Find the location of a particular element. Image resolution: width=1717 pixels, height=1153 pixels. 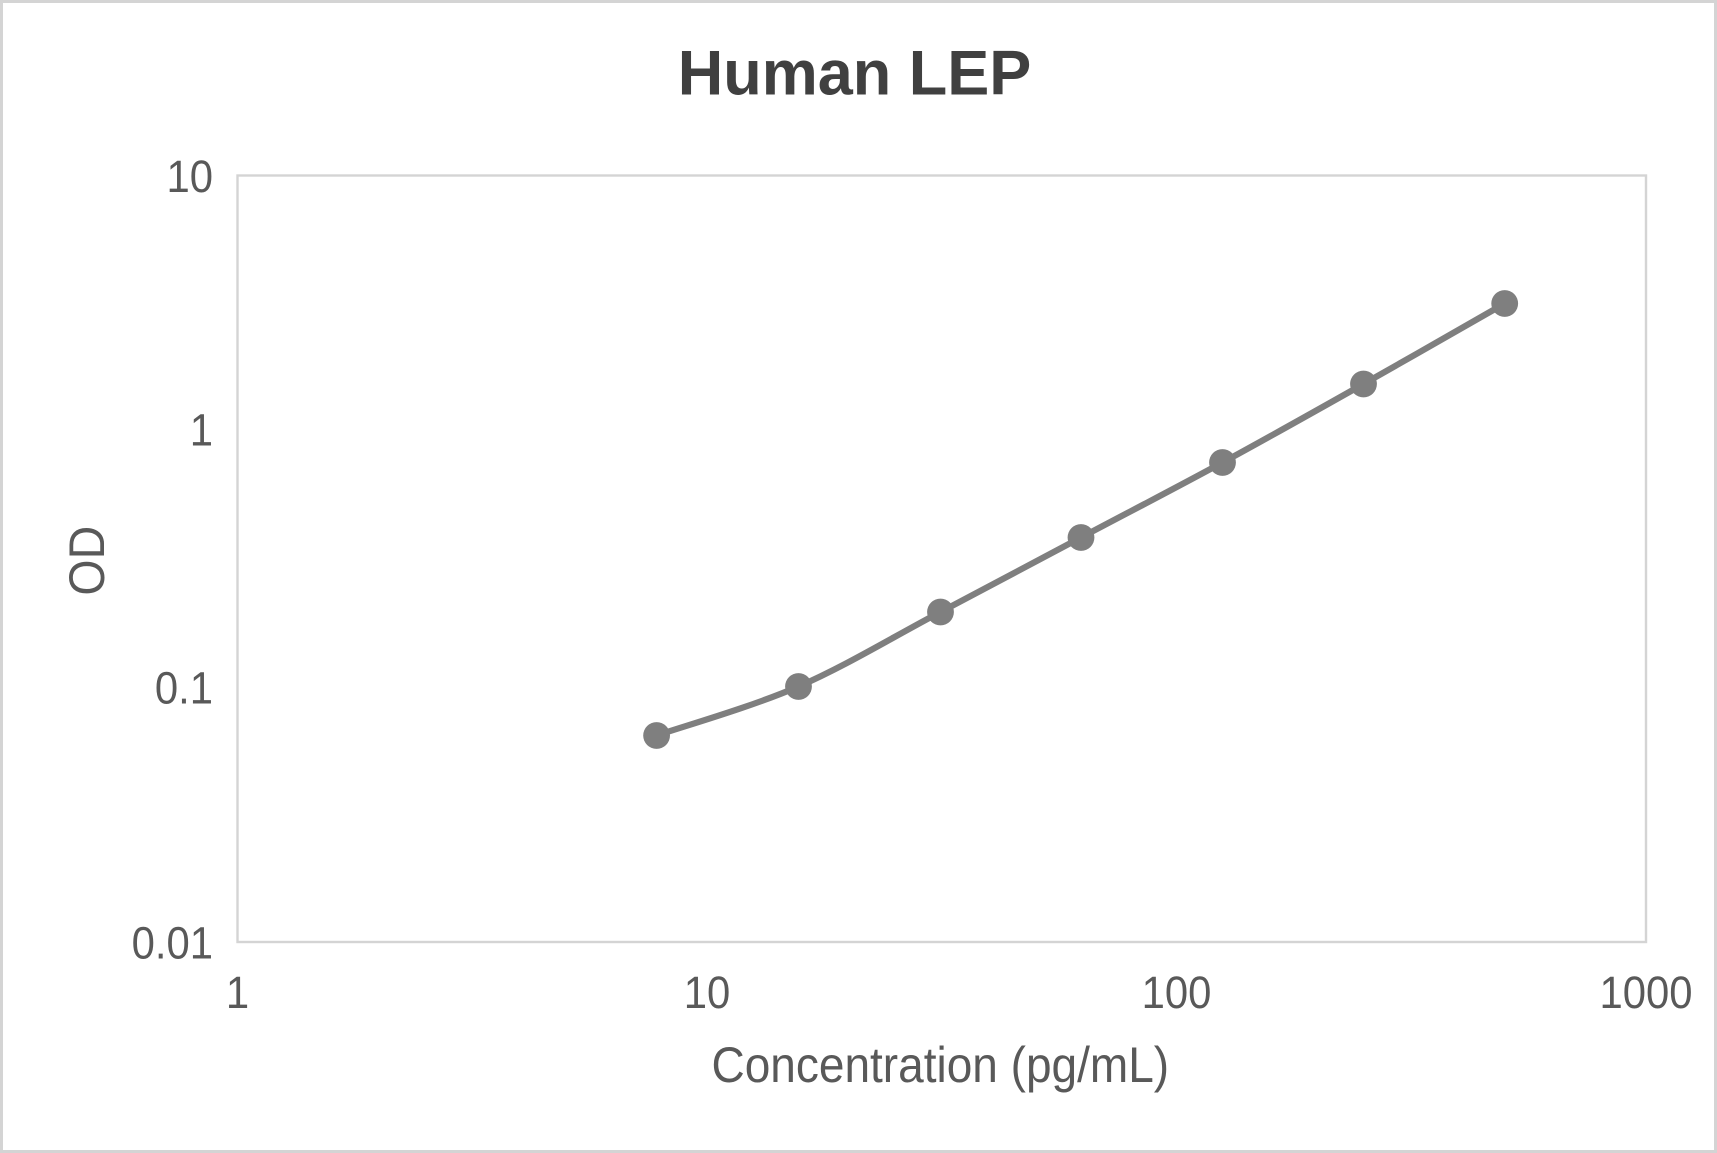

svg-text: OD is located at coordinates (87, 561).